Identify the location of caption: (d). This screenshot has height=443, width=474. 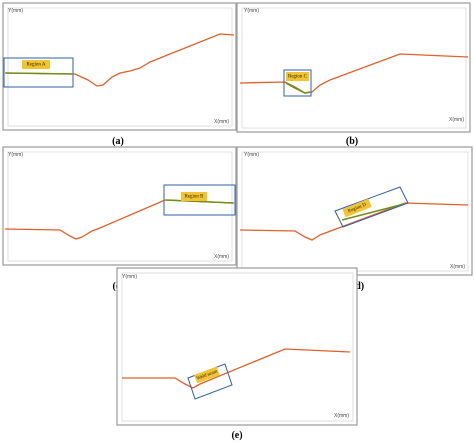
(358, 286).